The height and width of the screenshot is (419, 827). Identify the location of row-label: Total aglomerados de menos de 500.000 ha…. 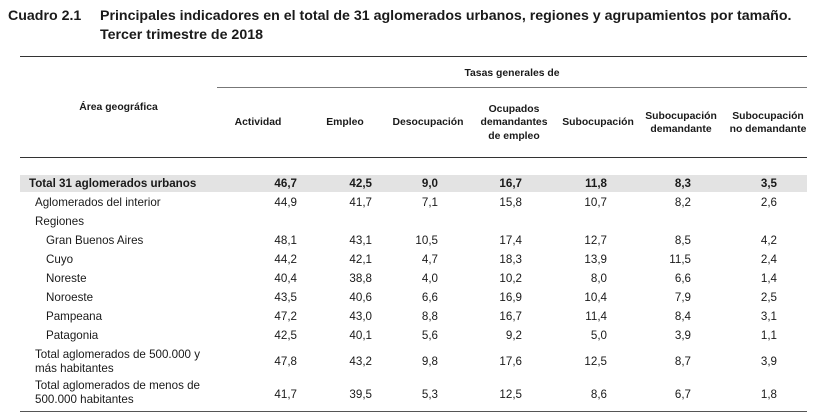
(123, 392).